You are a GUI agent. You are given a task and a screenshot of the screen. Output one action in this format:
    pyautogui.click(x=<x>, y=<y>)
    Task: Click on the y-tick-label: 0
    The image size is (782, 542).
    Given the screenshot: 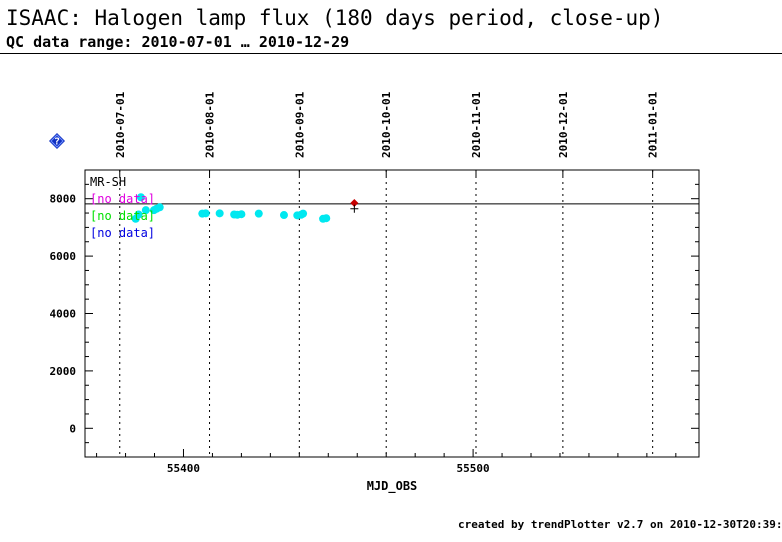 What is the action you would take?
    pyautogui.click(x=72, y=428)
    